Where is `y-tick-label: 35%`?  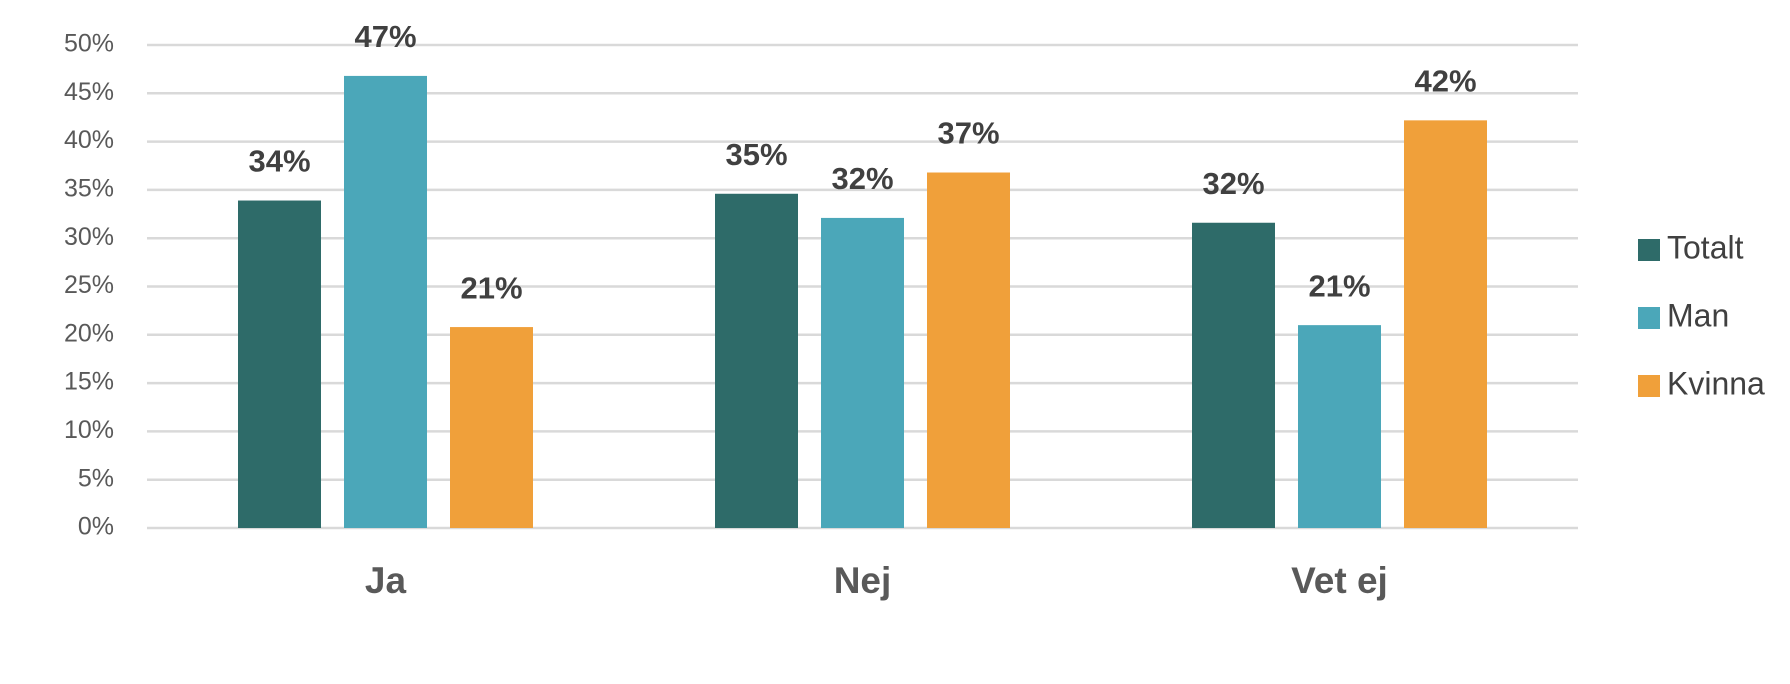
y-tick-label: 35% is located at coordinates (89, 189).